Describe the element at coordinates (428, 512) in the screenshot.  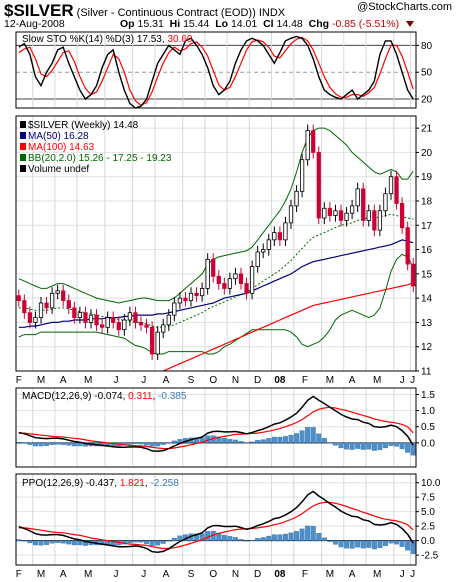
I see `ppo-y-tick-label: 5.0` at that location.